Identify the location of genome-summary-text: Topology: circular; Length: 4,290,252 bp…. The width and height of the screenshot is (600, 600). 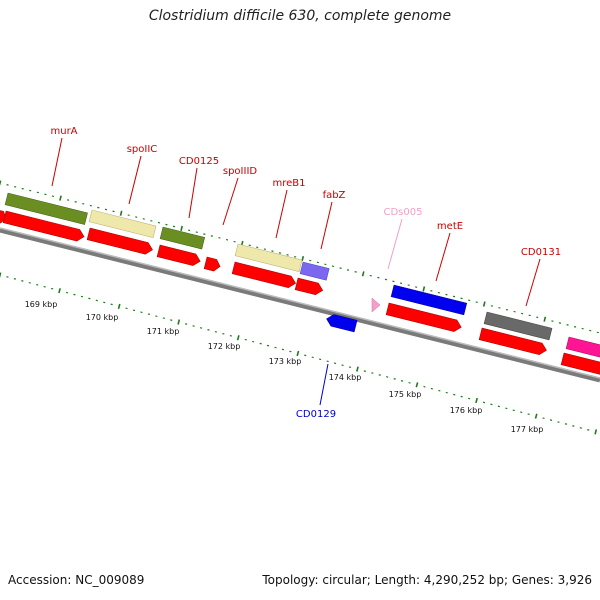
(427, 580).